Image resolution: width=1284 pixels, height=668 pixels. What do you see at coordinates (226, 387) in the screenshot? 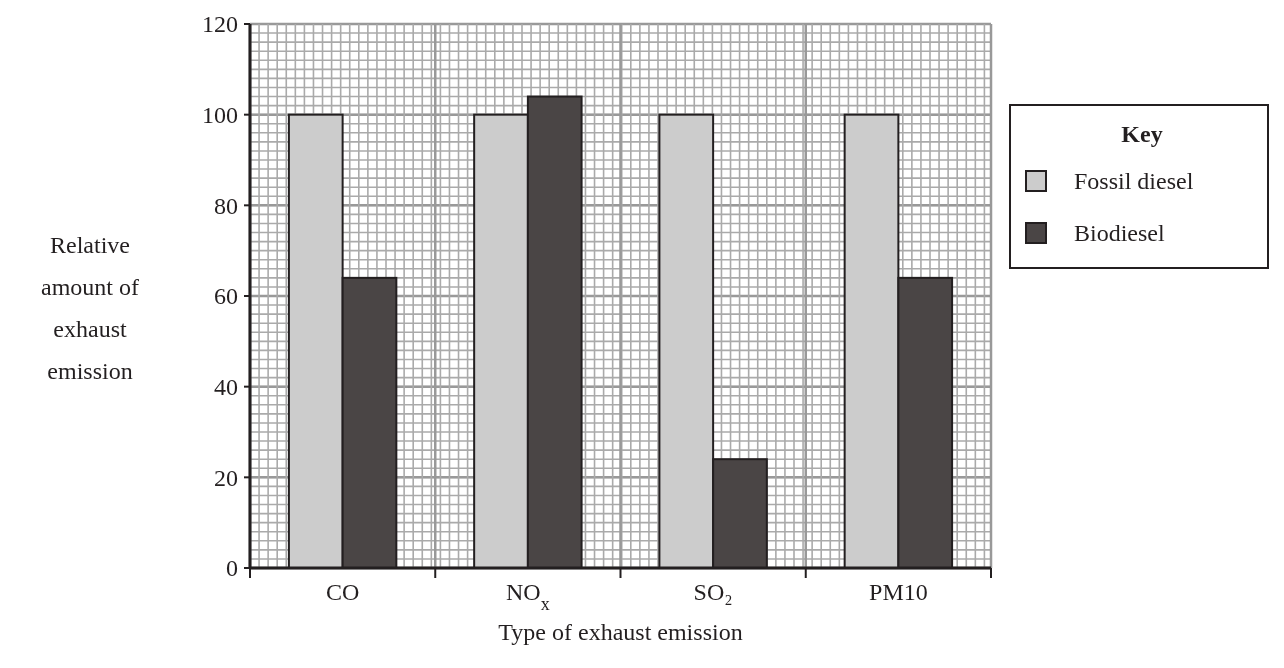
I see `y-tick-label: 40` at bounding box center [226, 387].